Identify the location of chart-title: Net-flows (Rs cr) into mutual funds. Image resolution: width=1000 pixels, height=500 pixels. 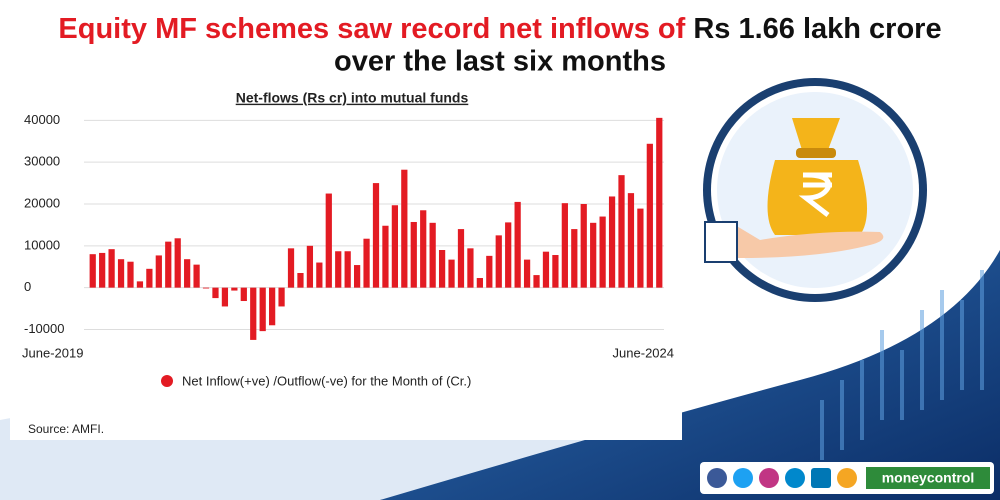
(352, 98).